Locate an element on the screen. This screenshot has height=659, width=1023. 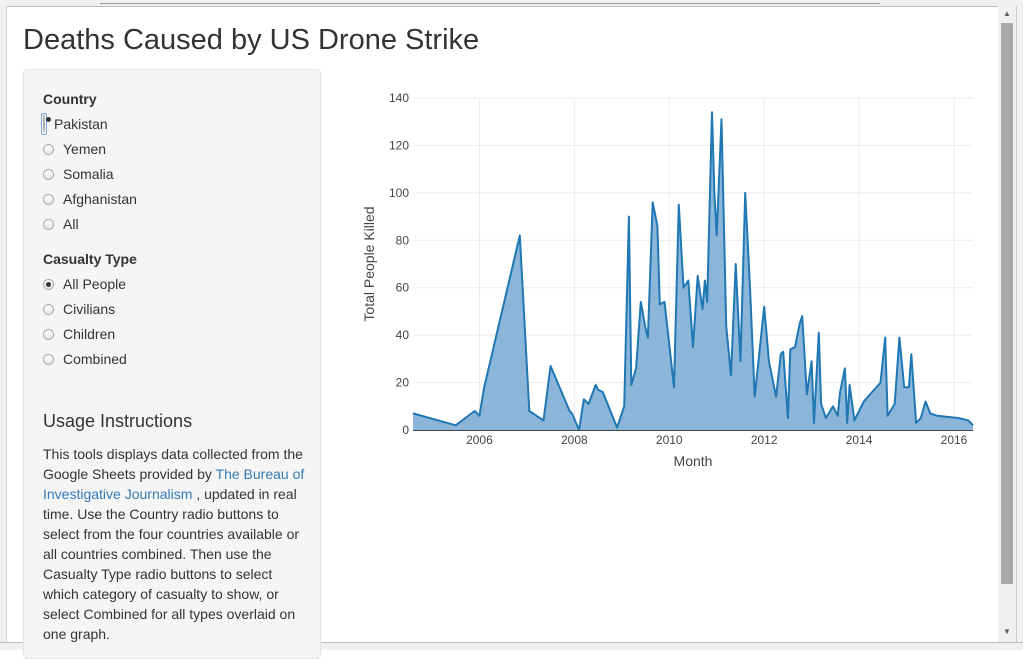
radio-label: All People is located at coordinates (95, 284).